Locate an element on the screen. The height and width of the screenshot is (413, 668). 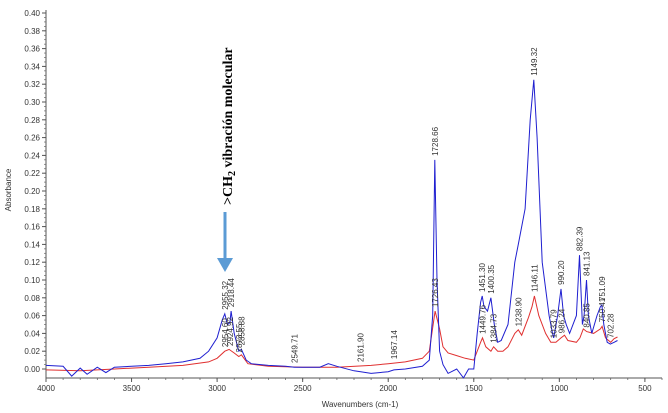
x-tick-label: 1000 is located at coordinates (559, 388).